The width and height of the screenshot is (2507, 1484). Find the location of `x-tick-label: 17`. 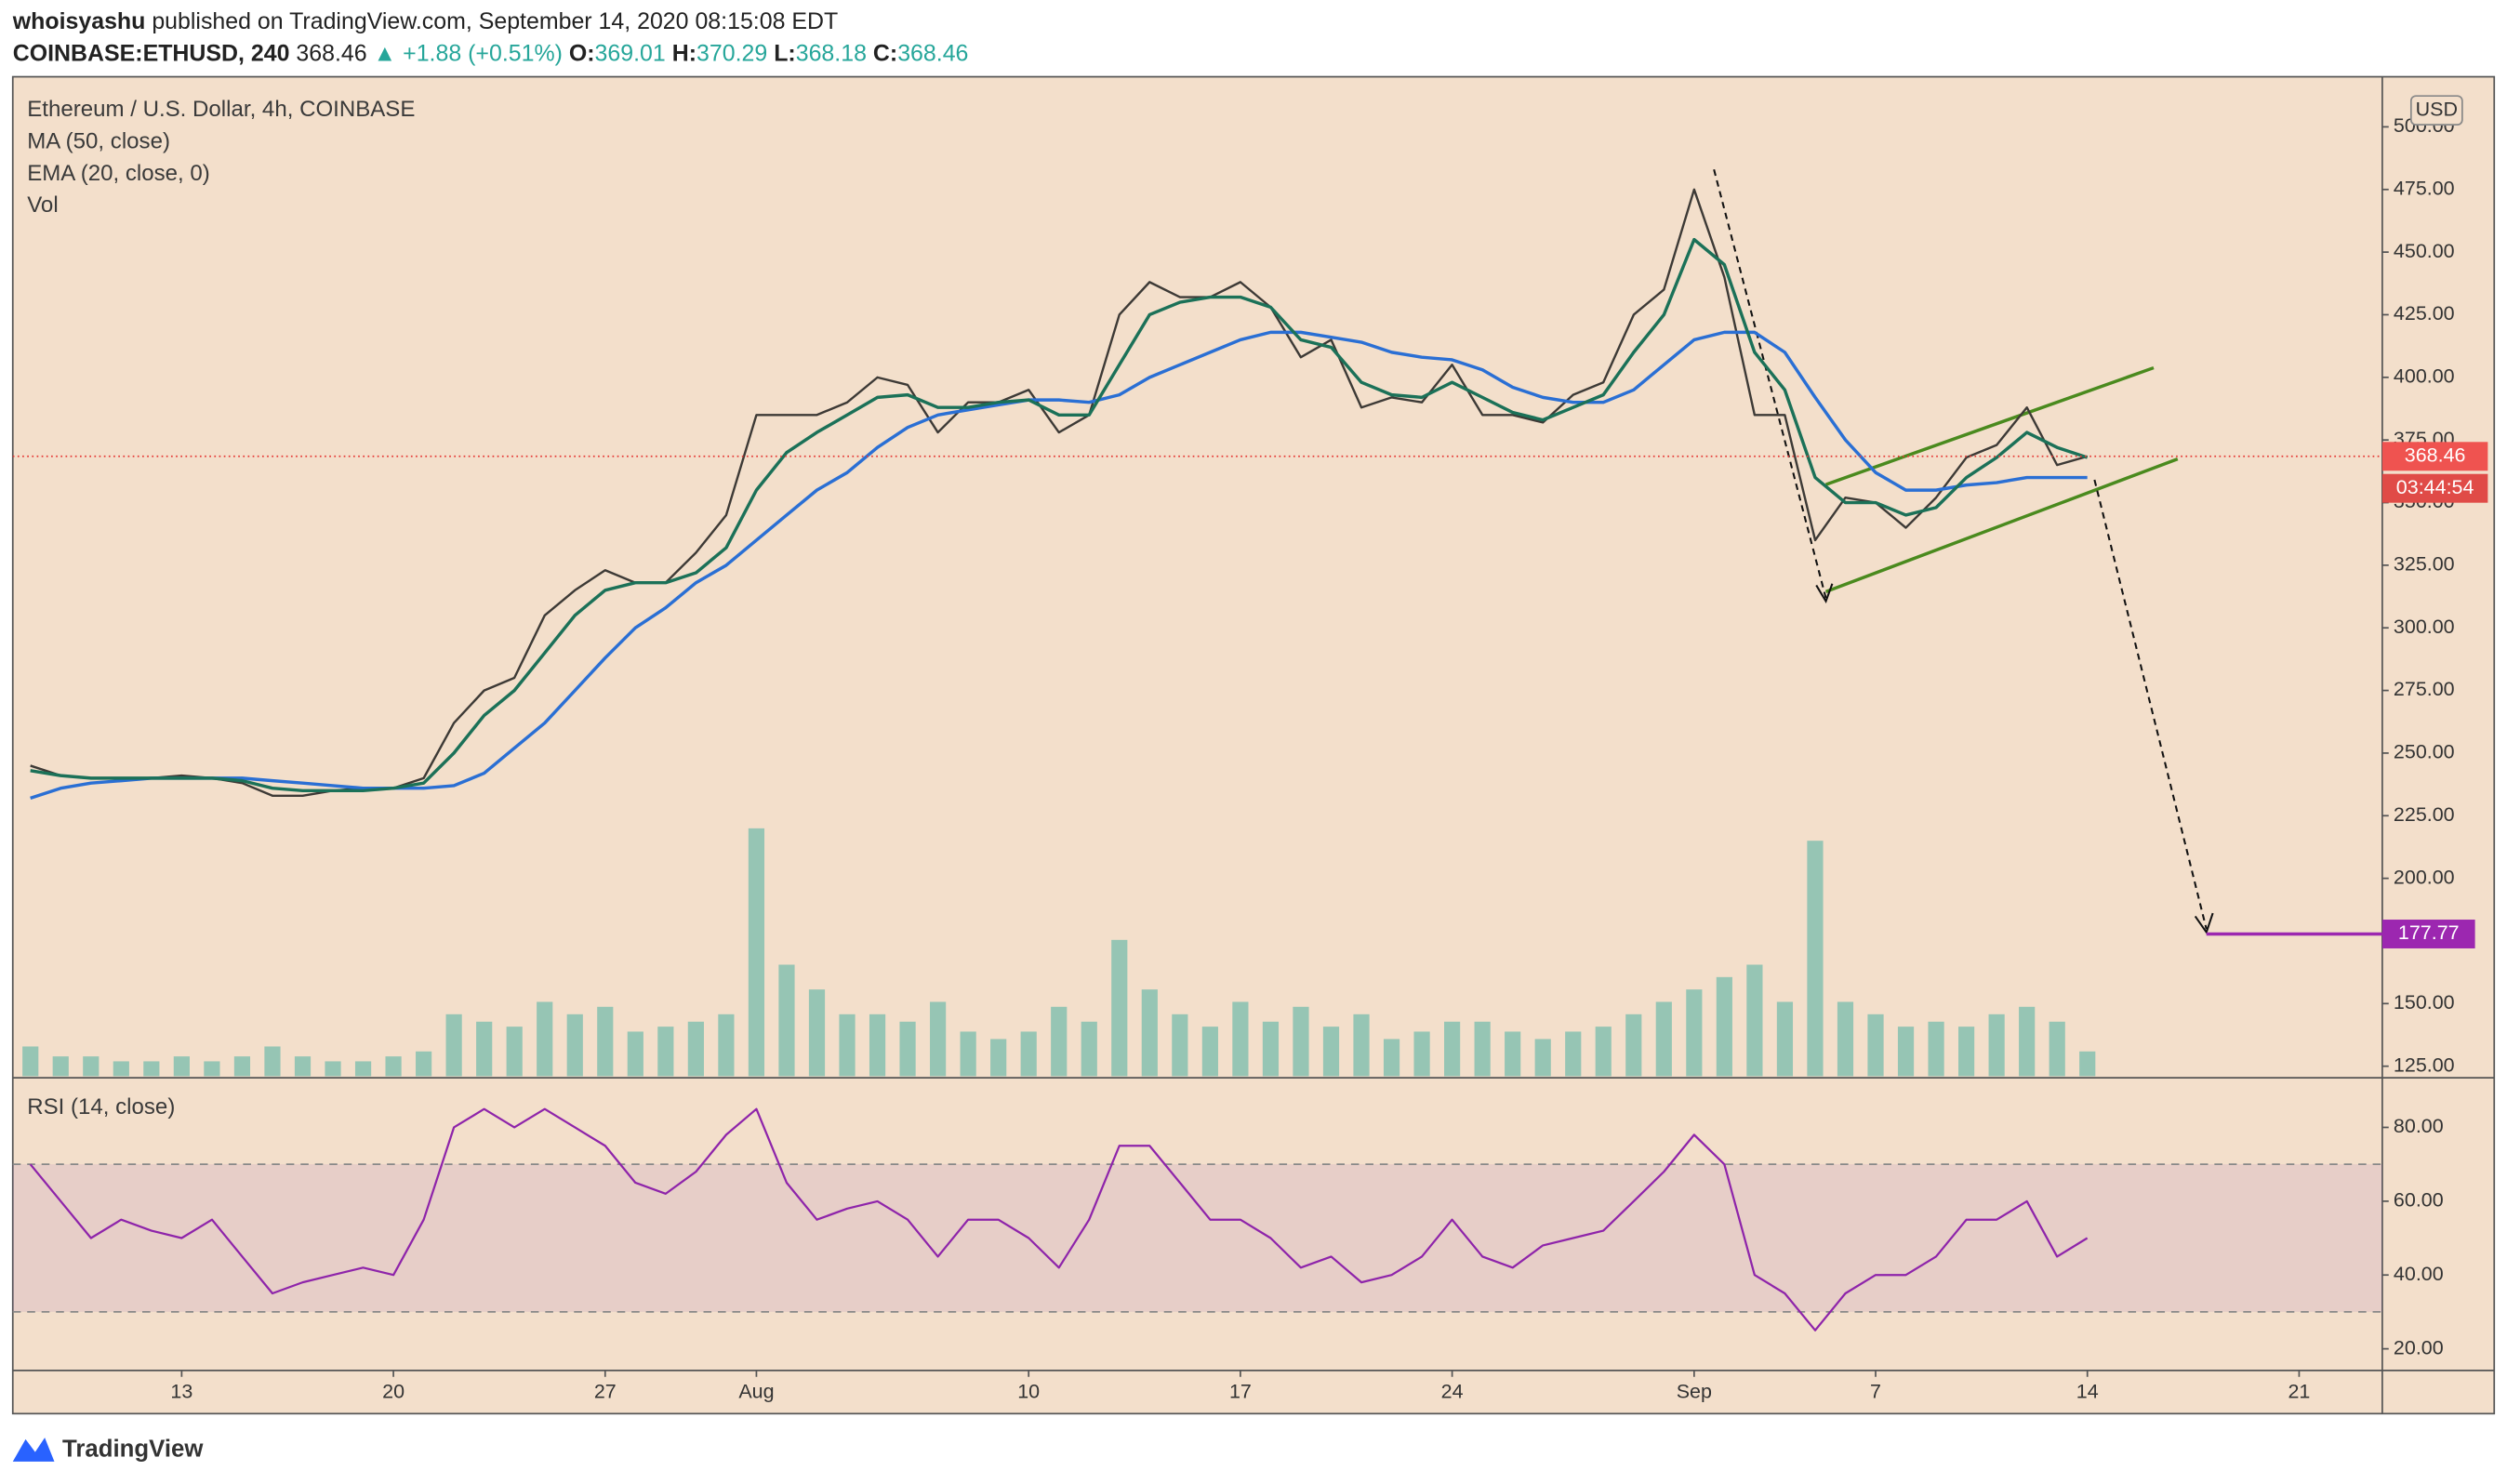

x-tick-label: 17 is located at coordinates (1240, 1392).